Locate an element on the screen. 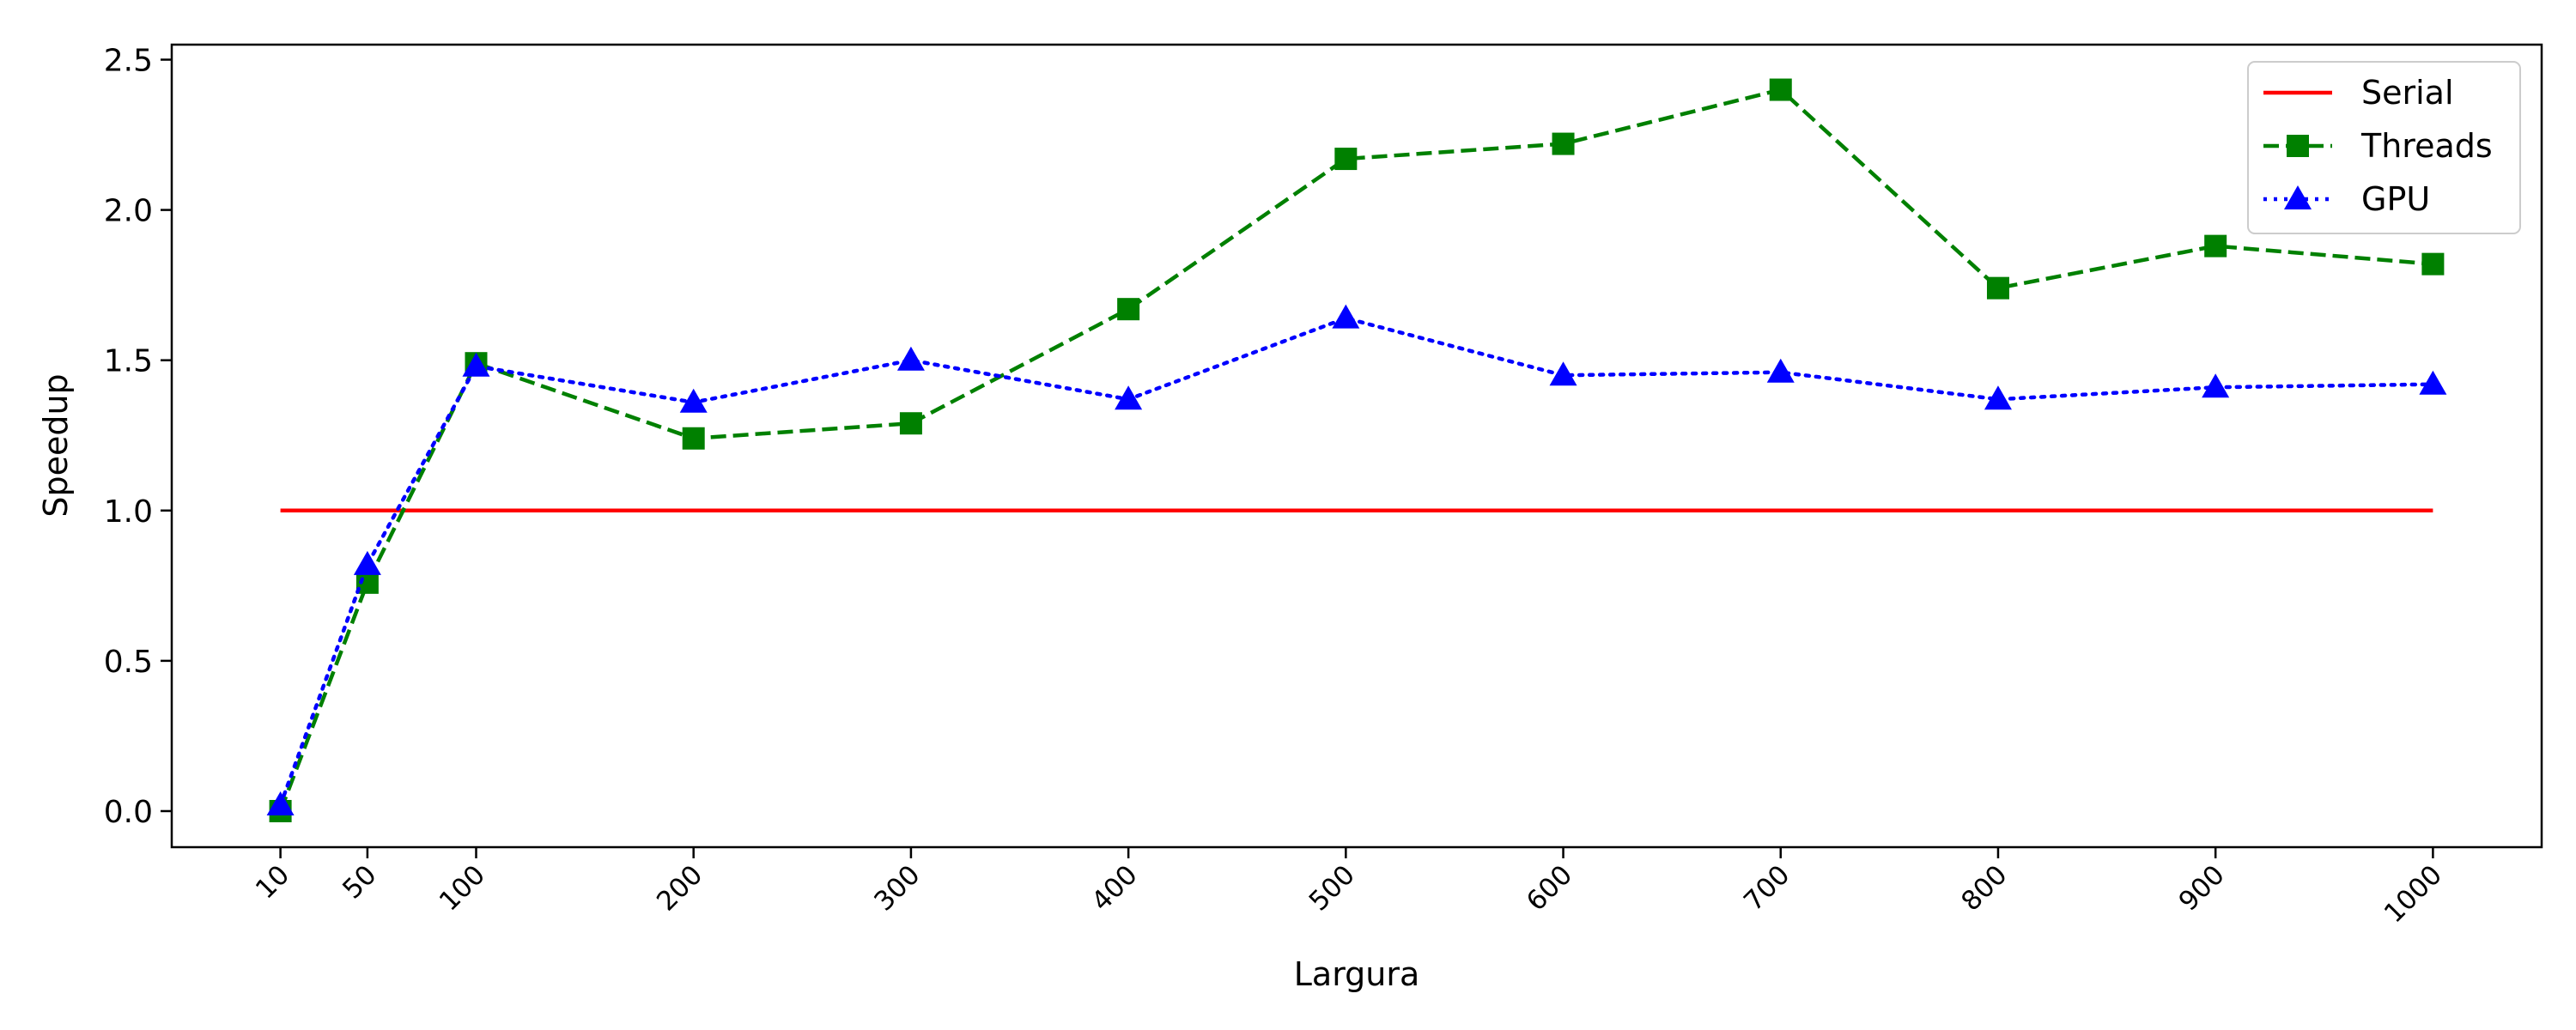  x-tick-label: 800 is located at coordinates (1984, 888).